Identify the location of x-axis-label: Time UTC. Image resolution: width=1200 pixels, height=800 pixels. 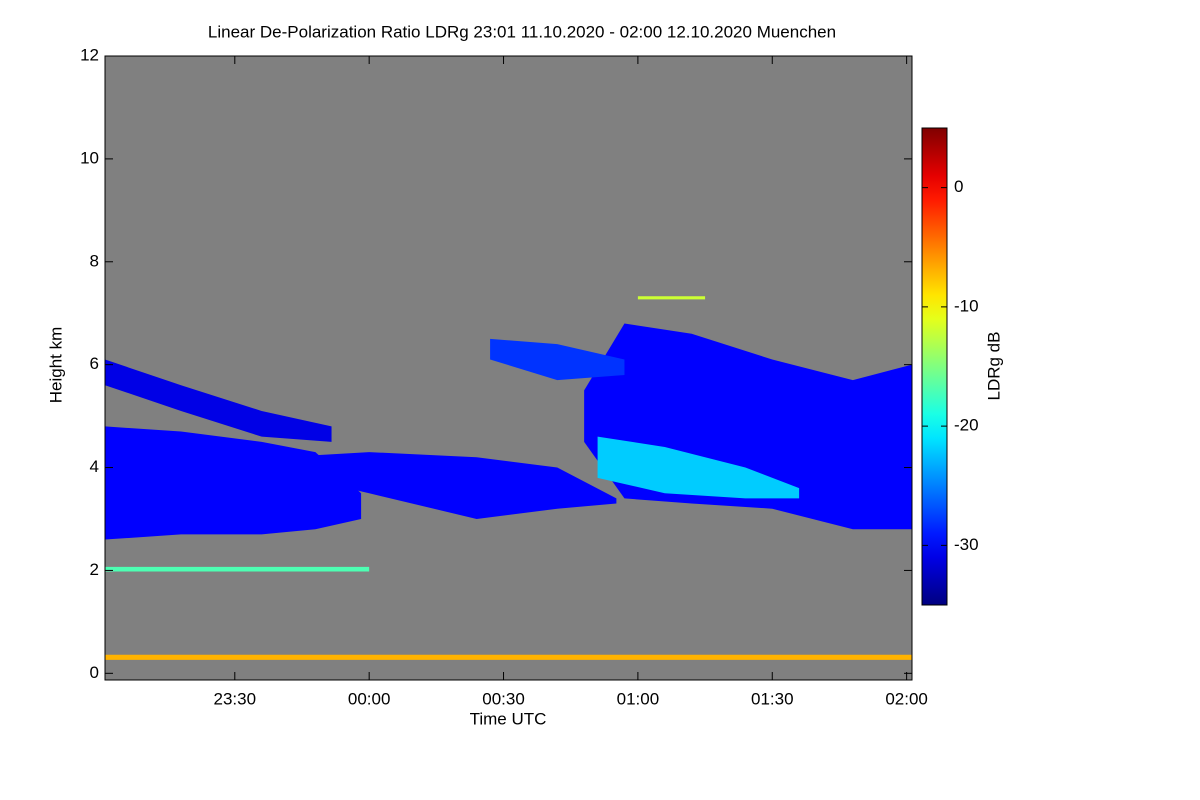
(508, 718).